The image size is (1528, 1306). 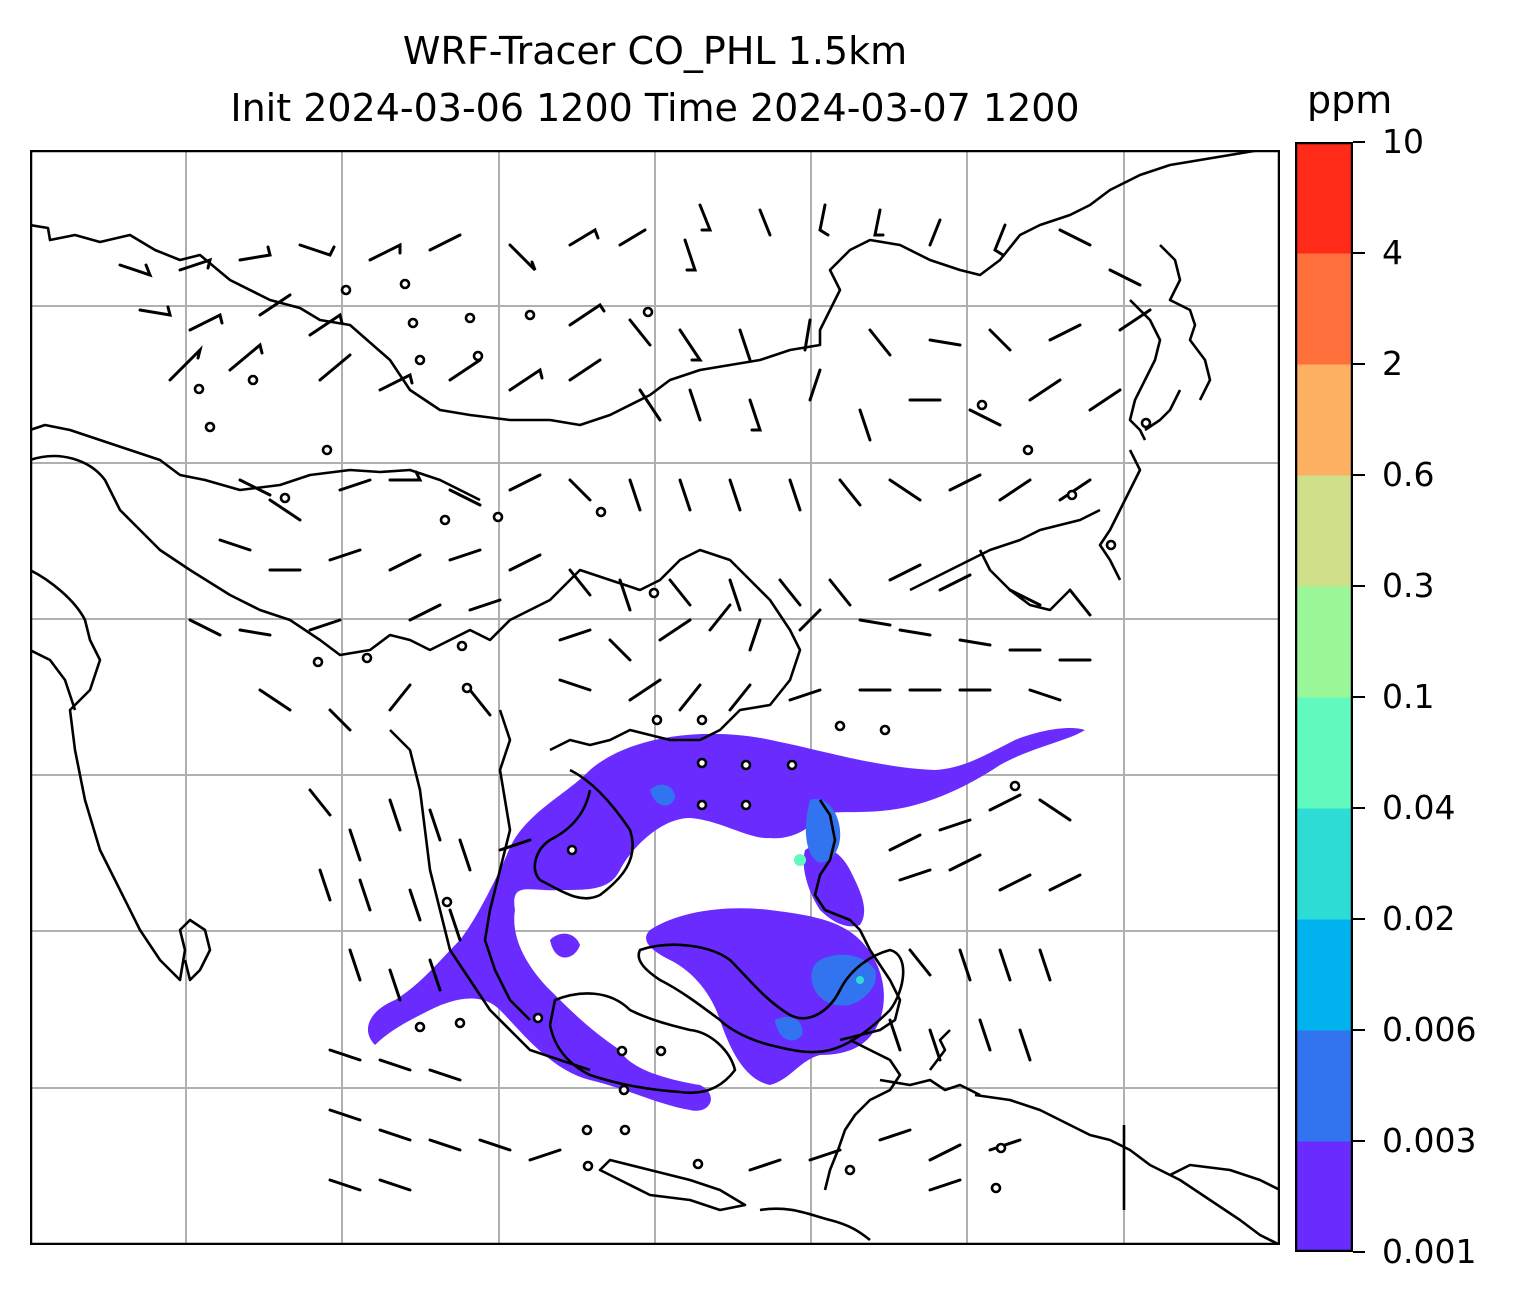 I want to click on colorbar-unit-label: ppm, so click(x=1350, y=100).